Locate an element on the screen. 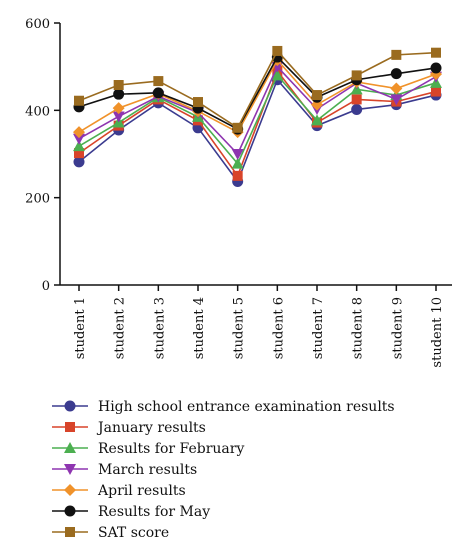 Image resolution: width=474 pixels, height=555 pixels. x-tick-label: student 6 is located at coordinates (278, 328).